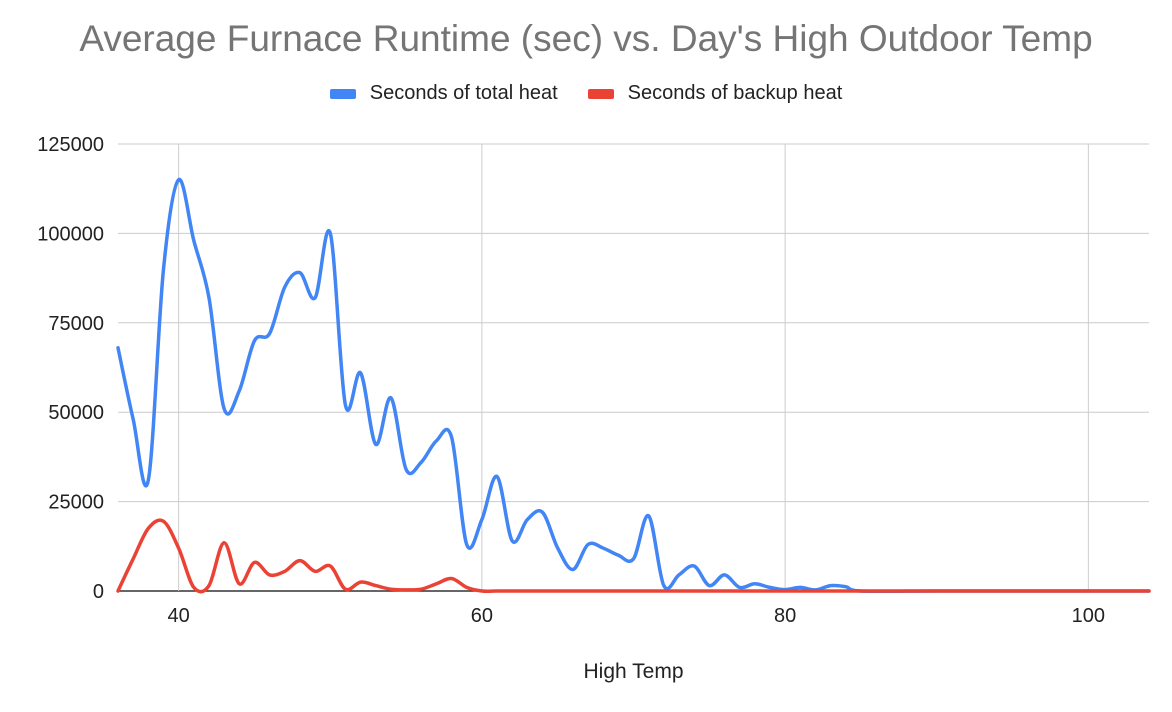  Describe the element at coordinates (633, 556) in the screenshot. I see `series-line-backup-heat` at that location.